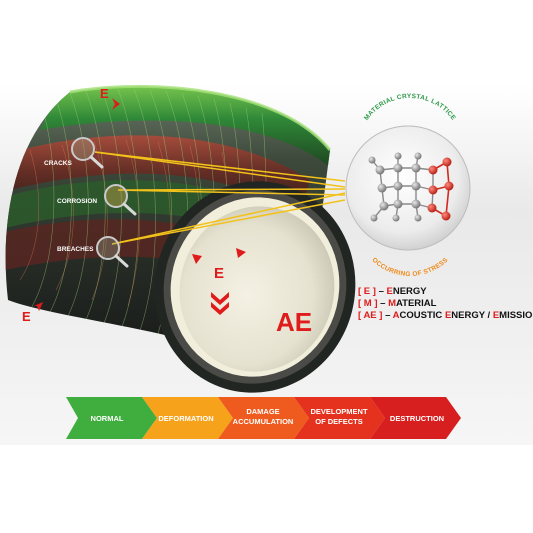 The width and height of the screenshot is (533, 533). What do you see at coordinates (411, 187) in the screenshot?
I see `lattice-atoms` at bounding box center [411, 187].